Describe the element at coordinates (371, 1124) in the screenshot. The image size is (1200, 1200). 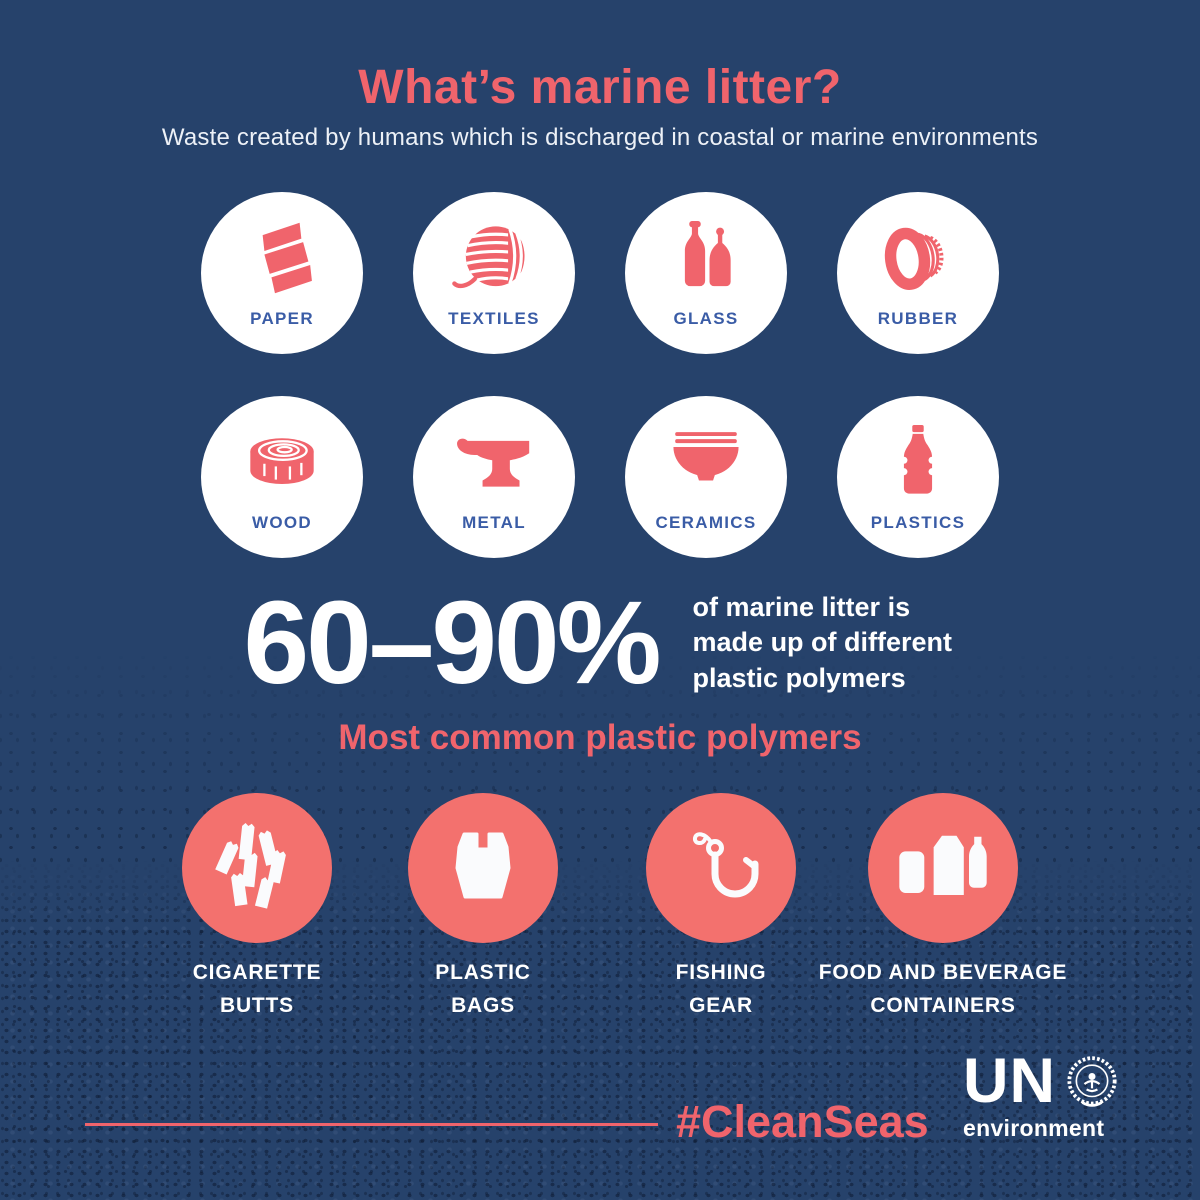
I see `footer-divider` at that location.